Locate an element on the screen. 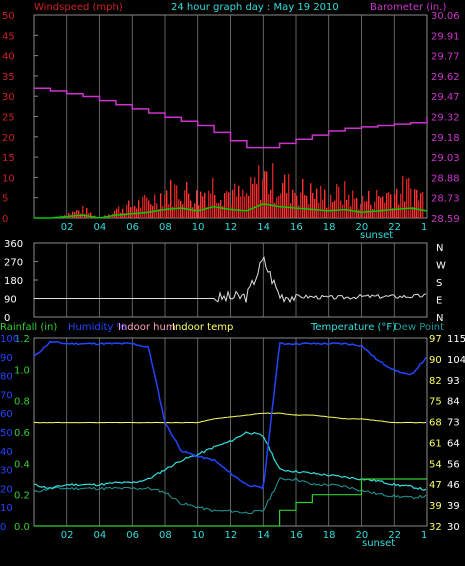 The height and width of the screenshot is (566, 465). tempf-tick-label: 90 is located at coordinates (435, 360).